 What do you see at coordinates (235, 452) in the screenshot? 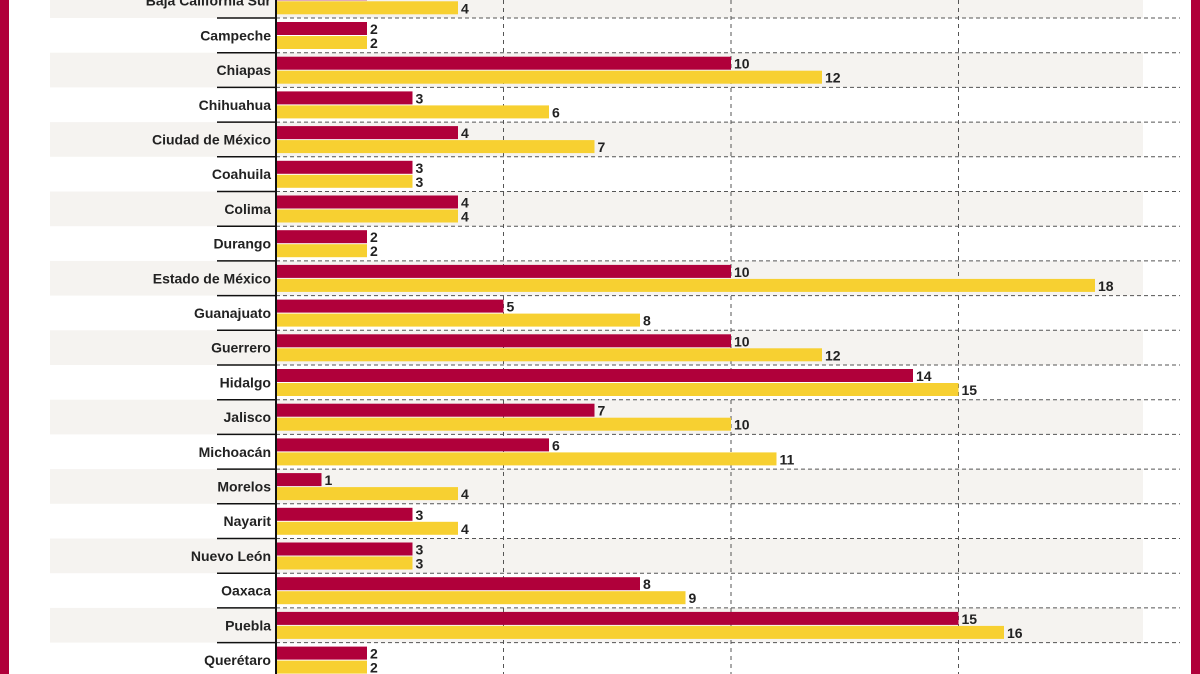
I see `category-label: Michoacán` at bounding box center [235, 452].